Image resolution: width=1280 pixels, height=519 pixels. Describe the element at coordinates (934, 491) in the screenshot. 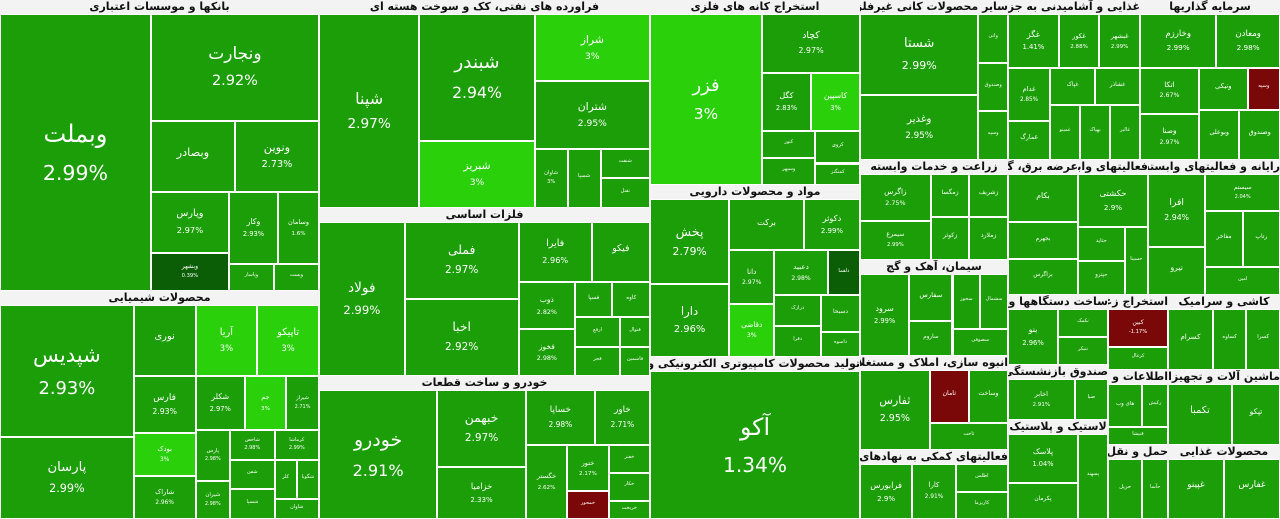

I see `stock-tile: کارا 2.91%` at that location.